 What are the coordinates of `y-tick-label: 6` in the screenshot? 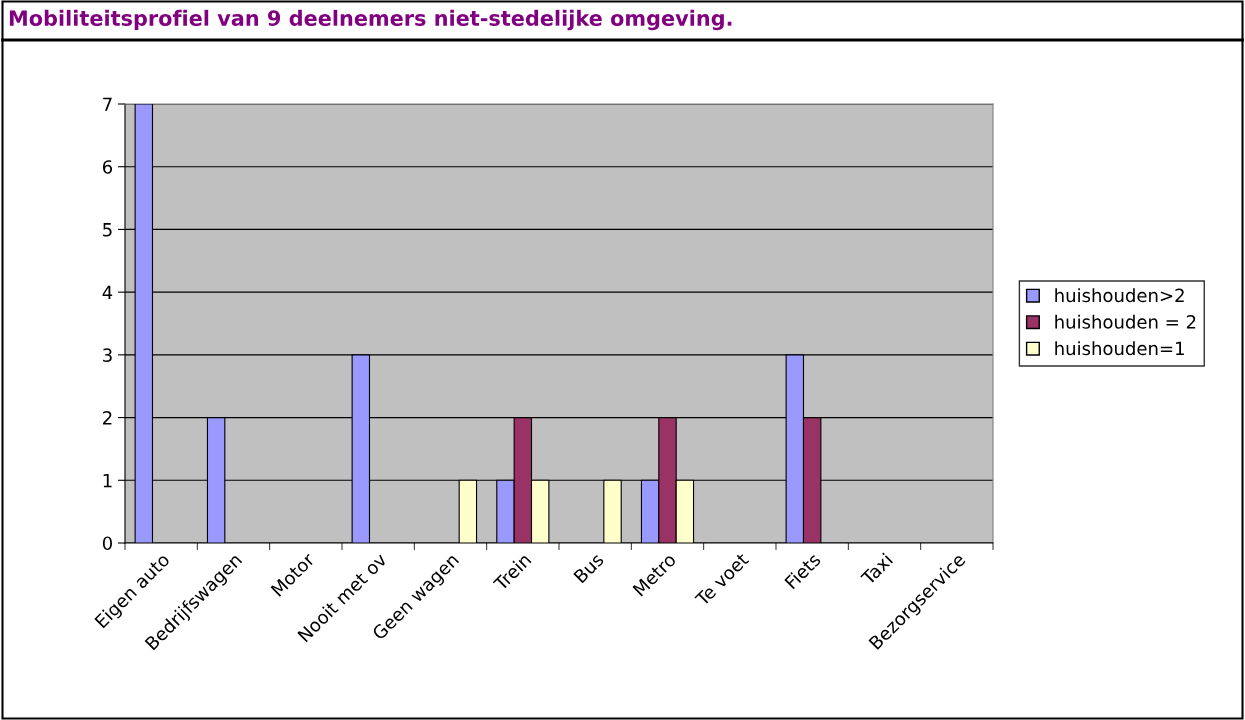 It's located at (107, 167).